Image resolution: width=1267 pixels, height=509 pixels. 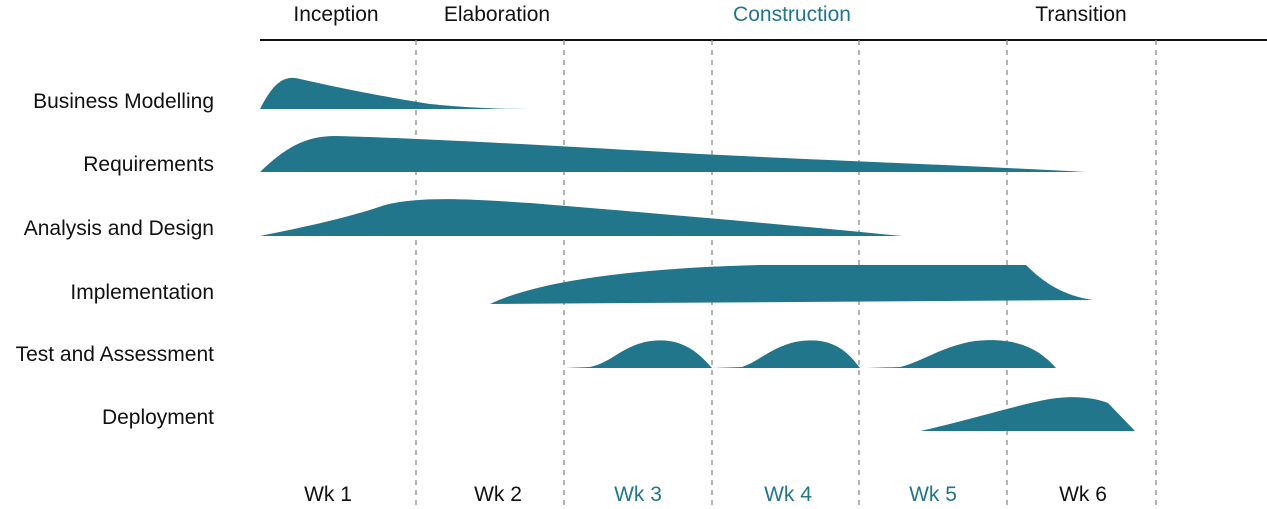 What do you see at coordinates (395, 93) in the screenshot?
I see `hump-business-modelling` at bounding box center [395, 93].